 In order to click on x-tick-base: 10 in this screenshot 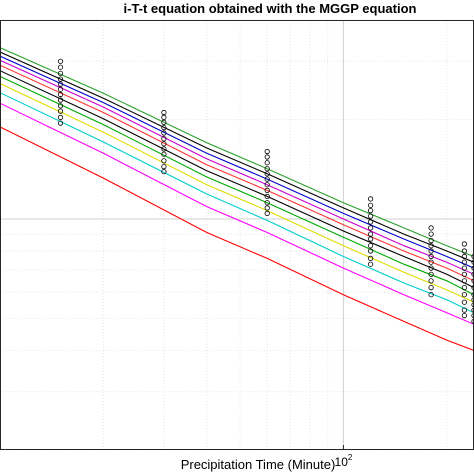, I will do `click(342, 462)`.